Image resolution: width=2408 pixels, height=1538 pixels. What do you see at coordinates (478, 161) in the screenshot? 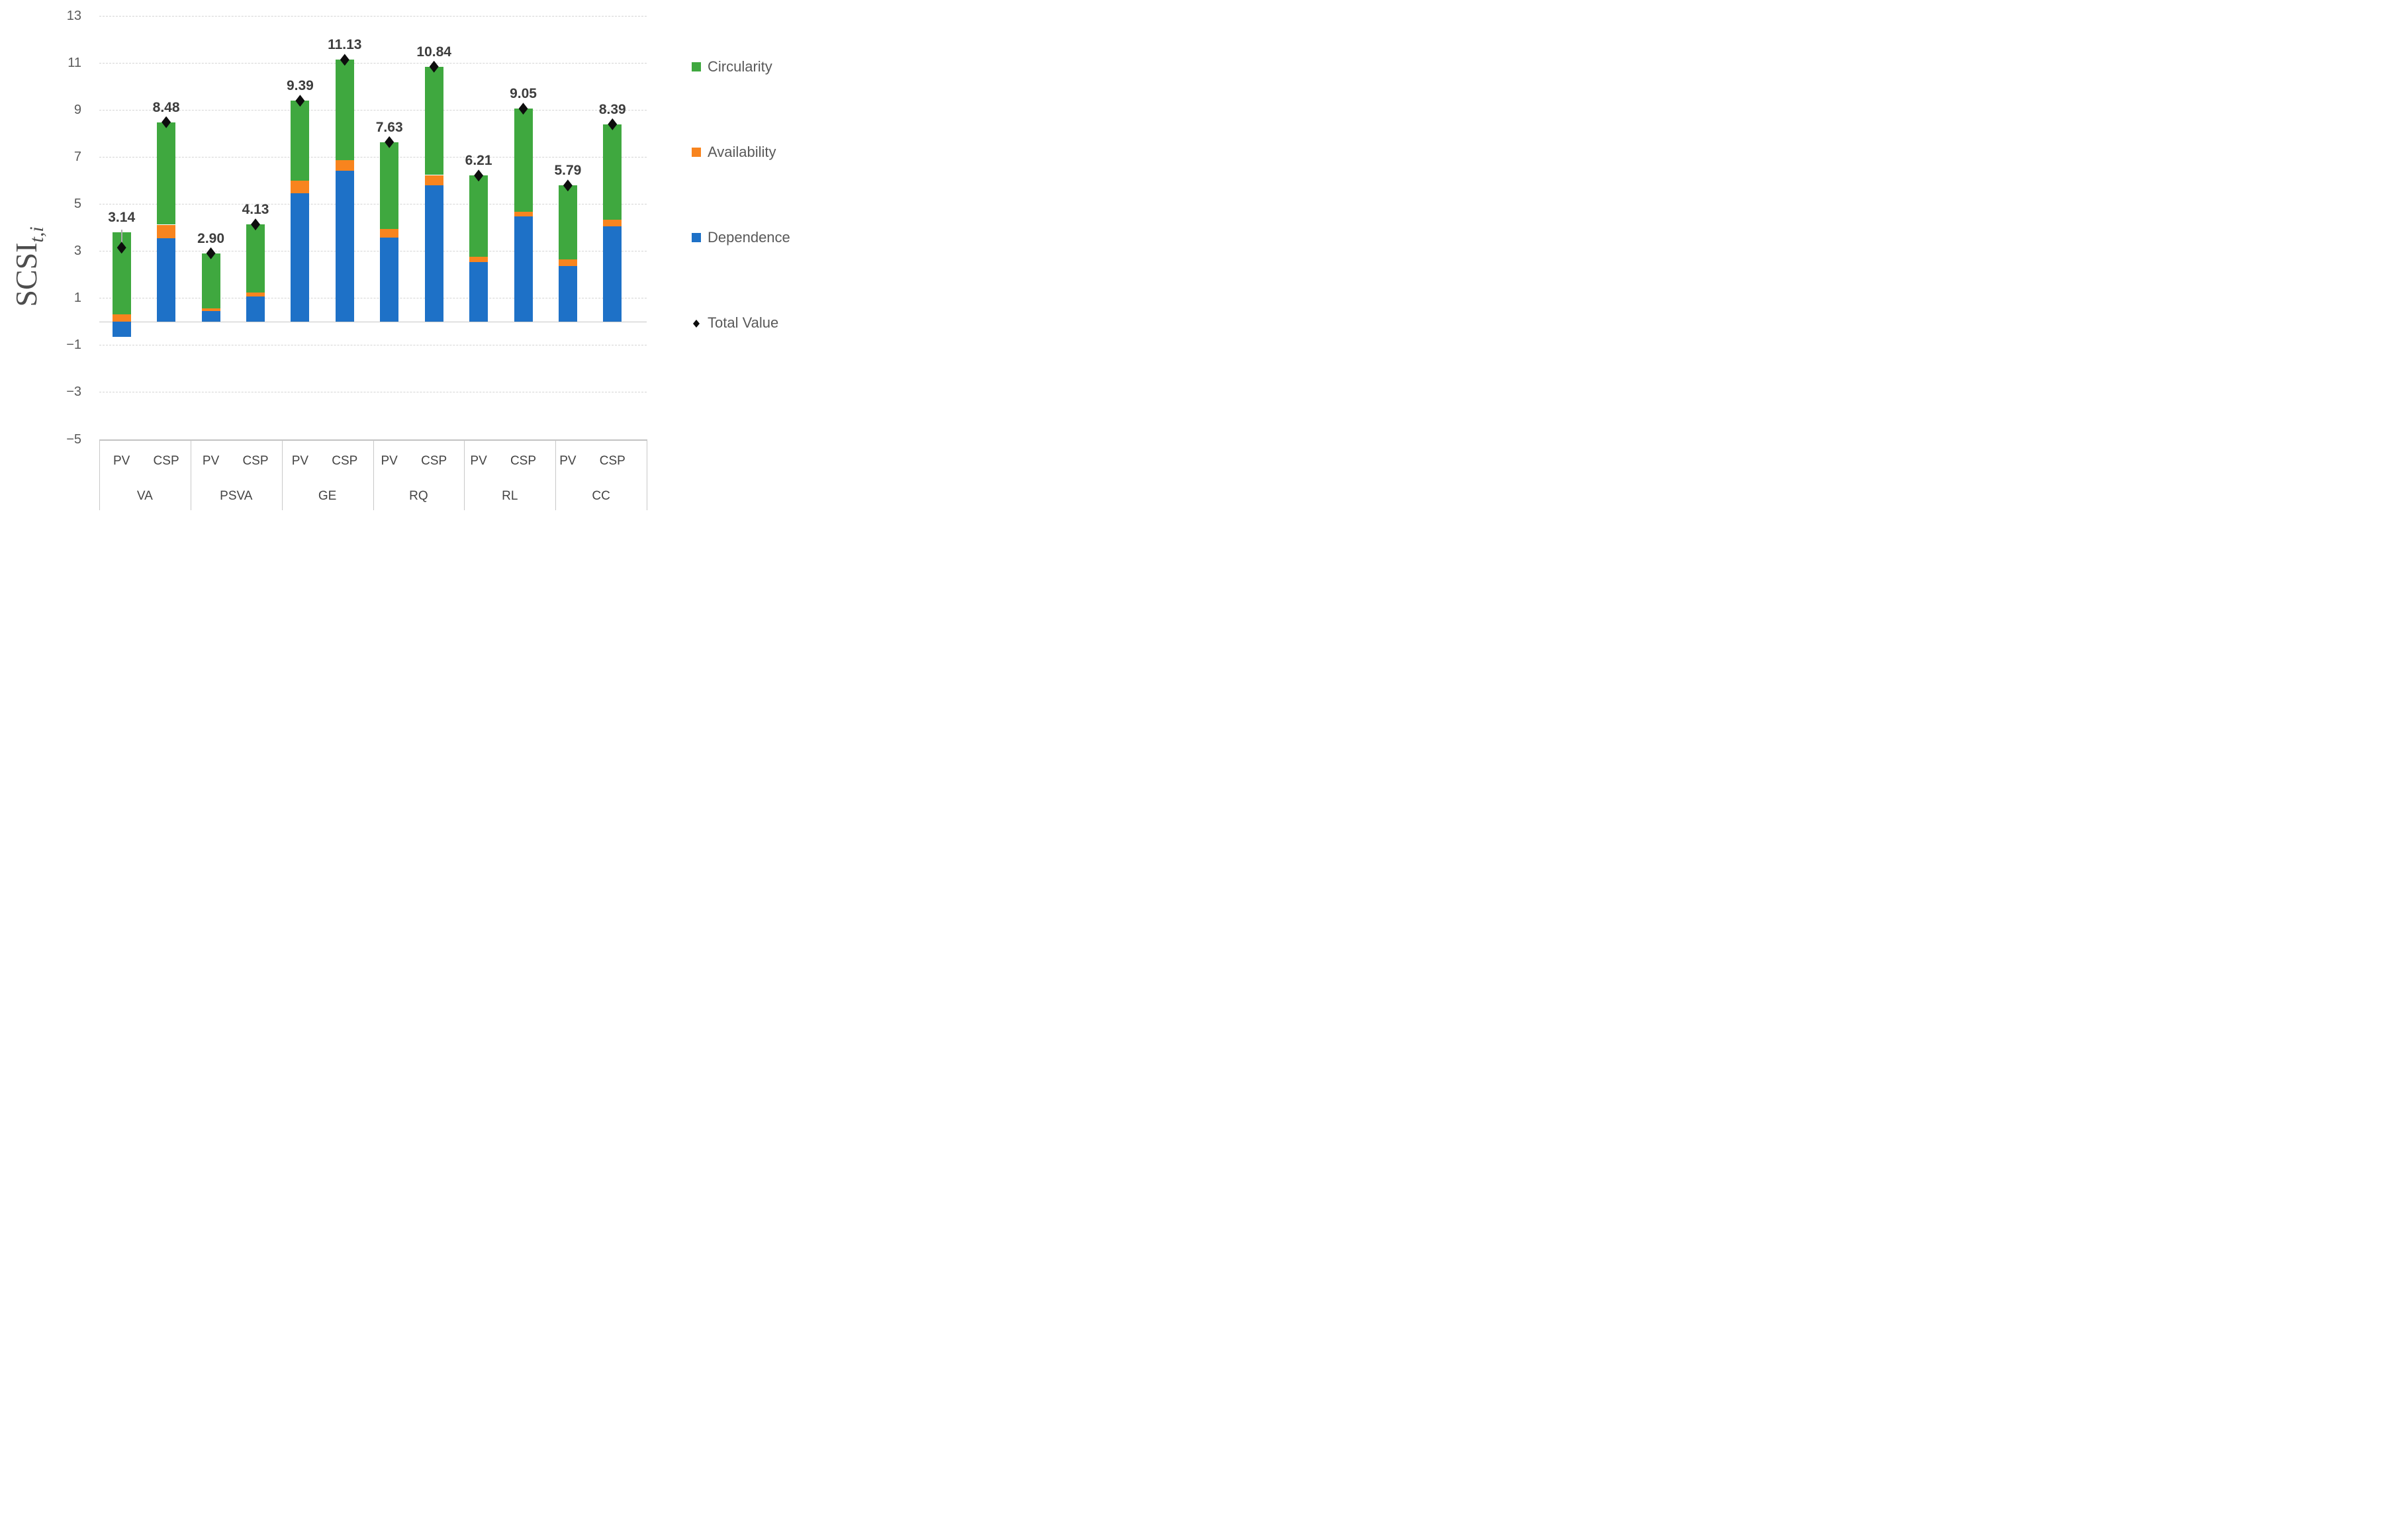
I see `total-value-label: 6.21` at bounding box center [478, 161].